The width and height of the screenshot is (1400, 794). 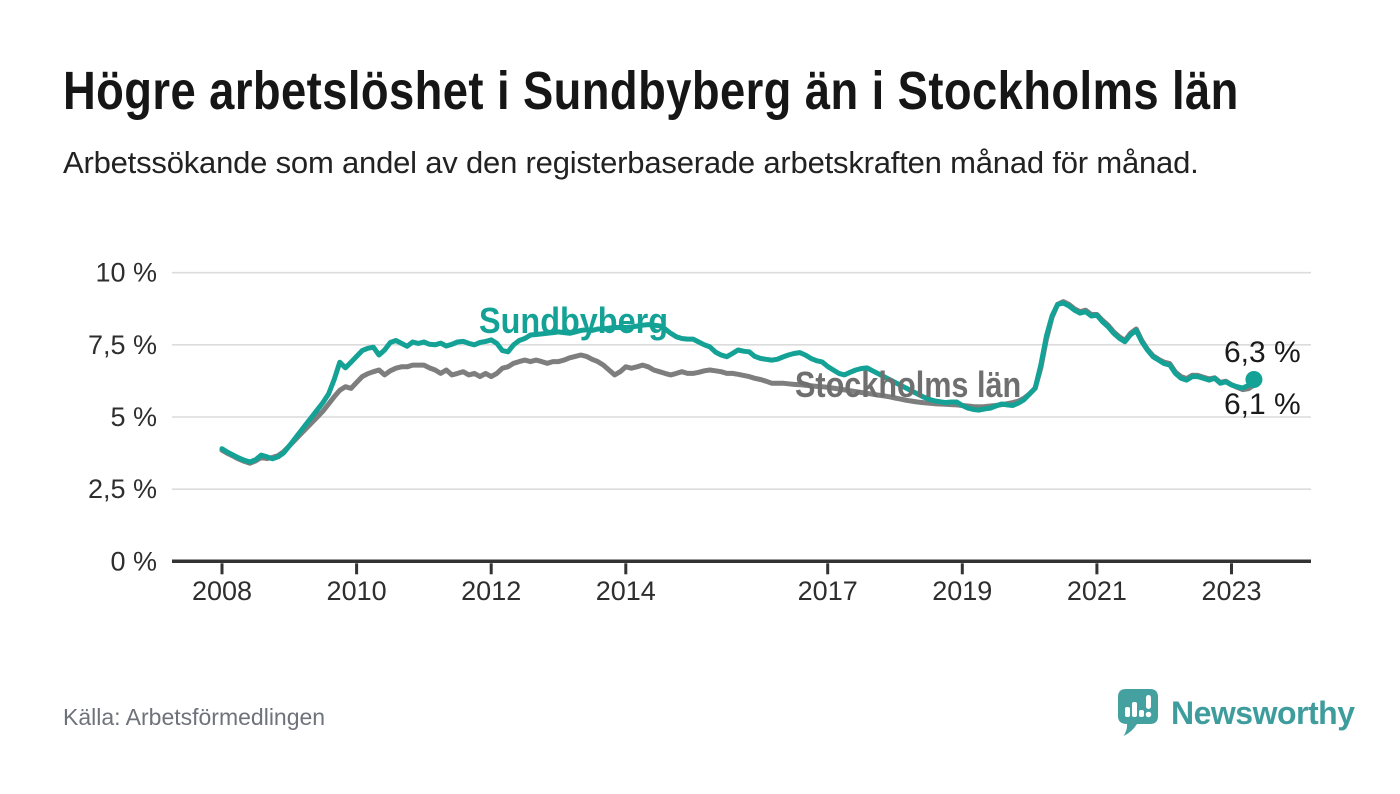 I want to click on x-axis-tick-label: 2023, so click(x=1231, y=591).